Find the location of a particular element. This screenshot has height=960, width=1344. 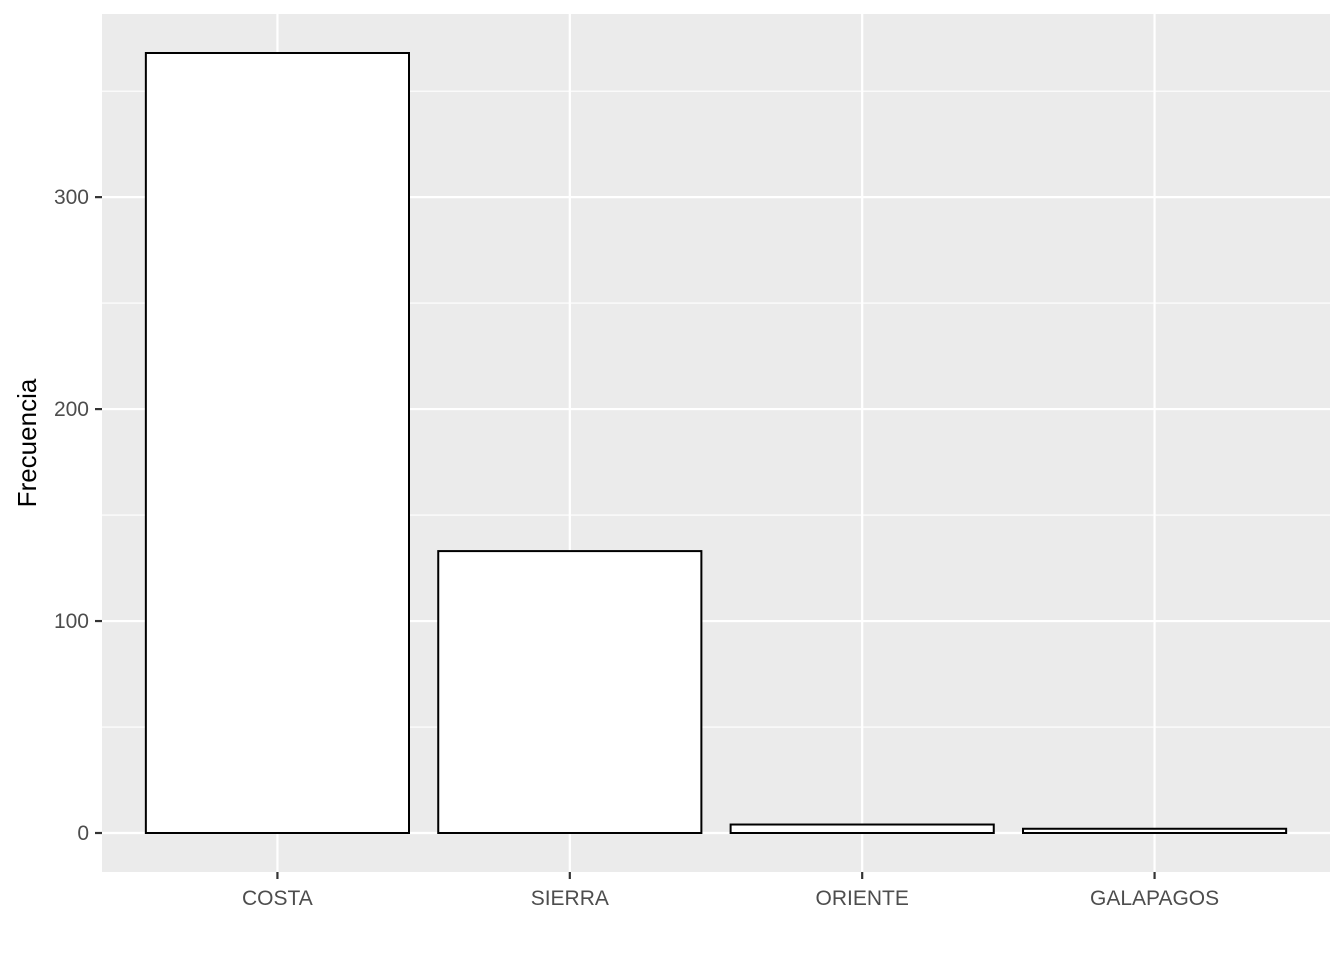

bar-oriente is located at coordinates (862, 828).